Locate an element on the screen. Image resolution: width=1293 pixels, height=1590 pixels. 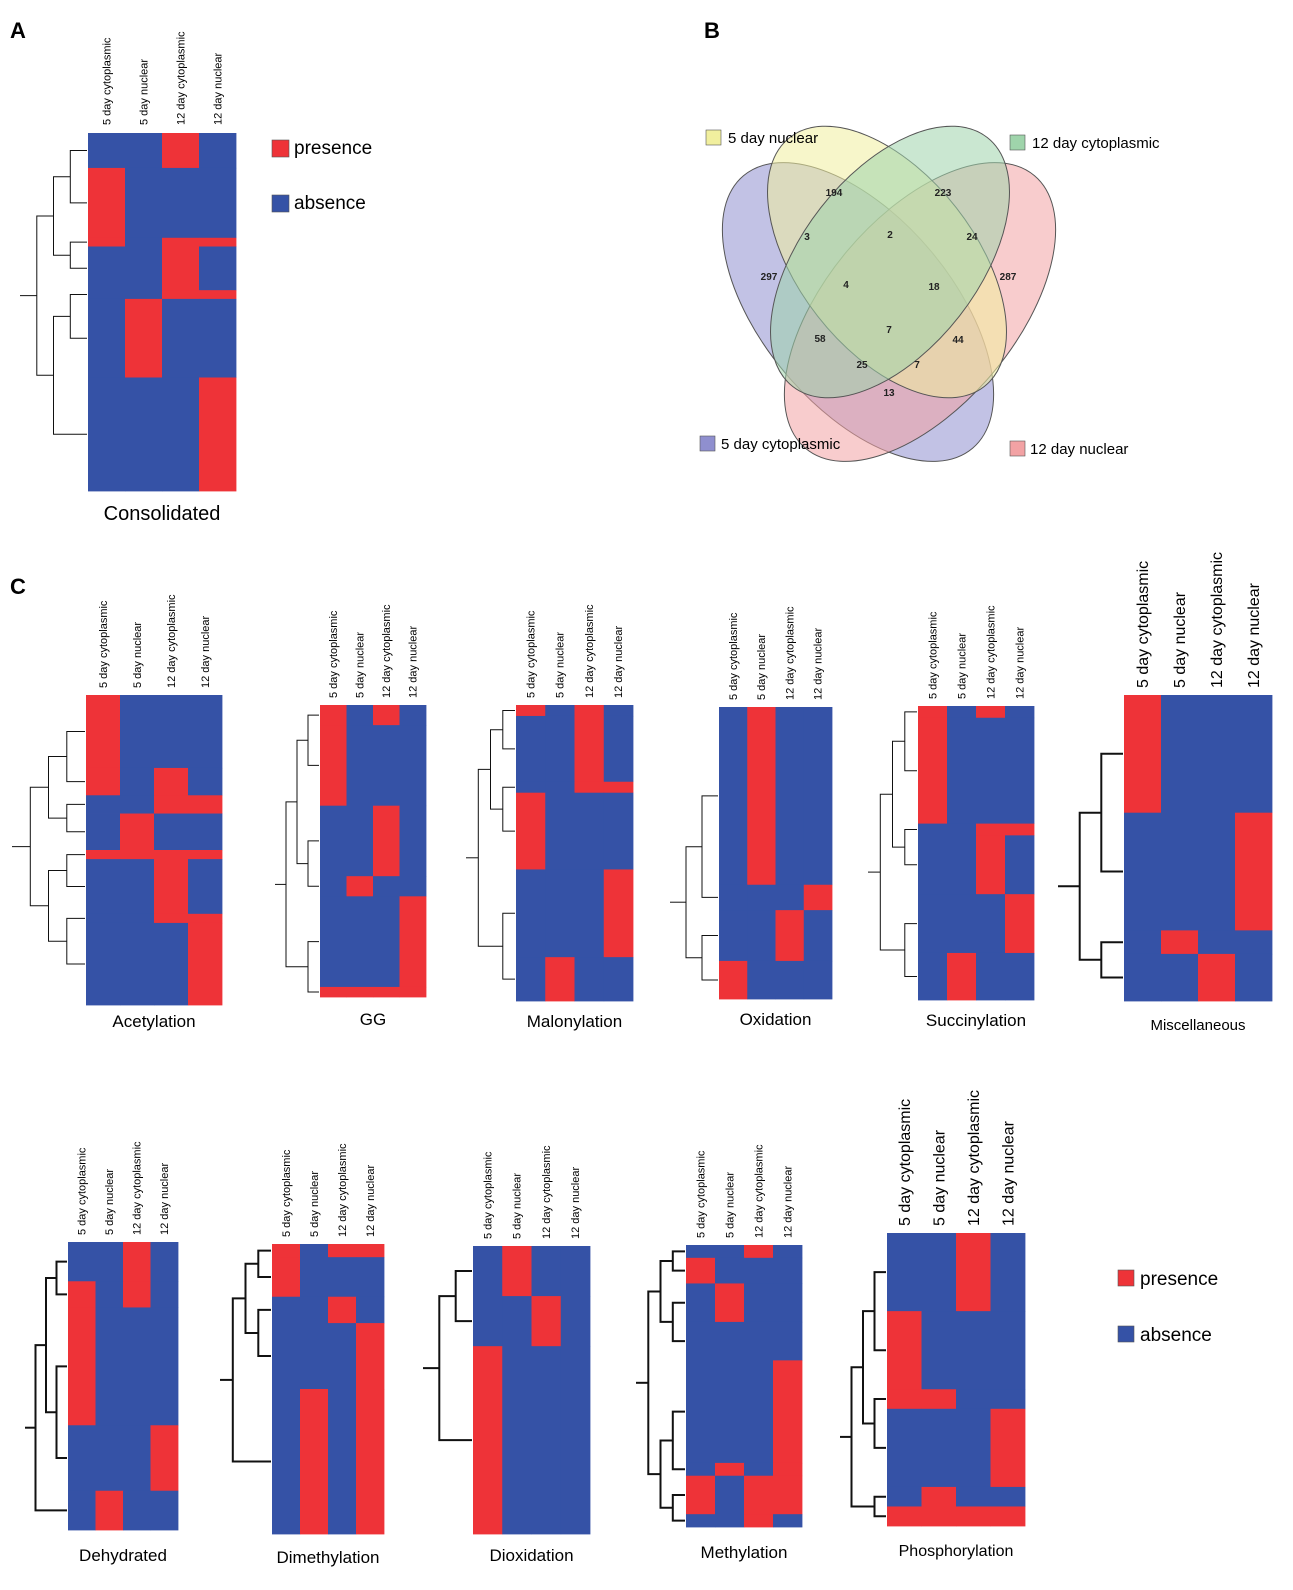
column-label: 5 day cytoplasmic is located at coordinates (933, 655).